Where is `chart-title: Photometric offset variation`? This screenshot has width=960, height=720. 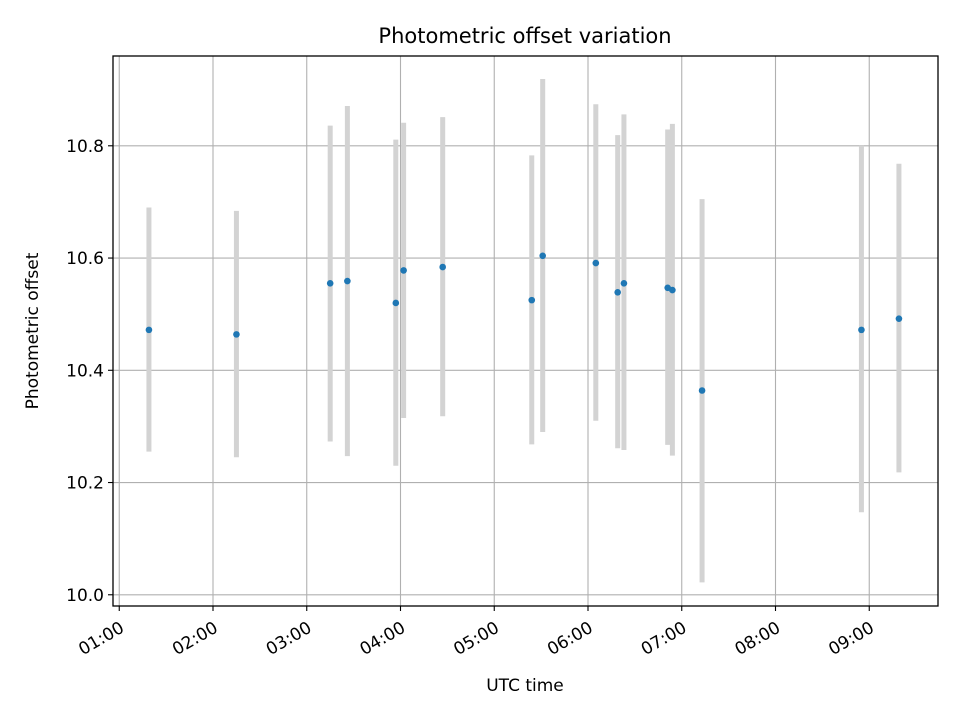
chart-title: Photometric offset variation is located at coordinates (524, 36).